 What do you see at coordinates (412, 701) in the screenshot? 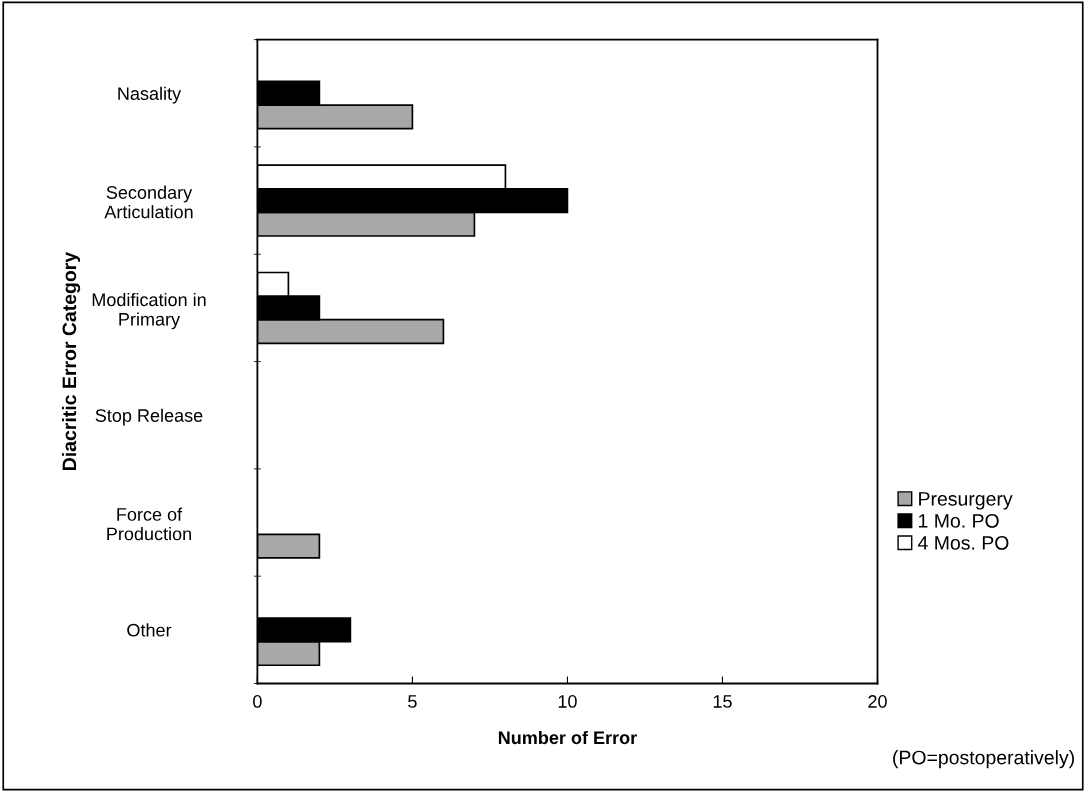
I see `x-tick-label: 5` at bounding box center [412, 701].